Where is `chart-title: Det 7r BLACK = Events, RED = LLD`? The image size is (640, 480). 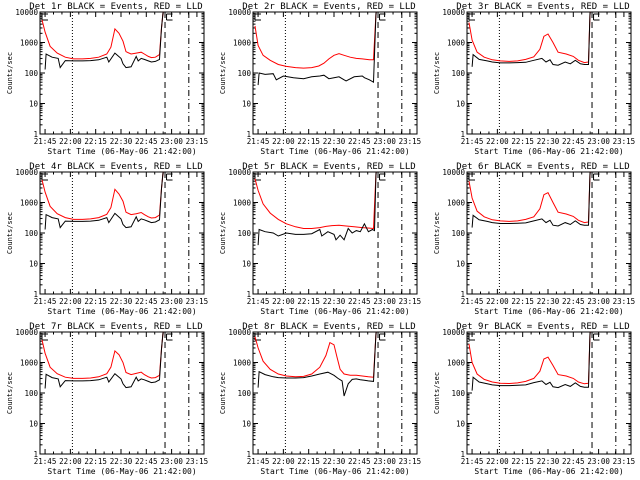 chart-title: Det 7r BLACK = Events, RED = LLD is located at coordinates (115, 327).